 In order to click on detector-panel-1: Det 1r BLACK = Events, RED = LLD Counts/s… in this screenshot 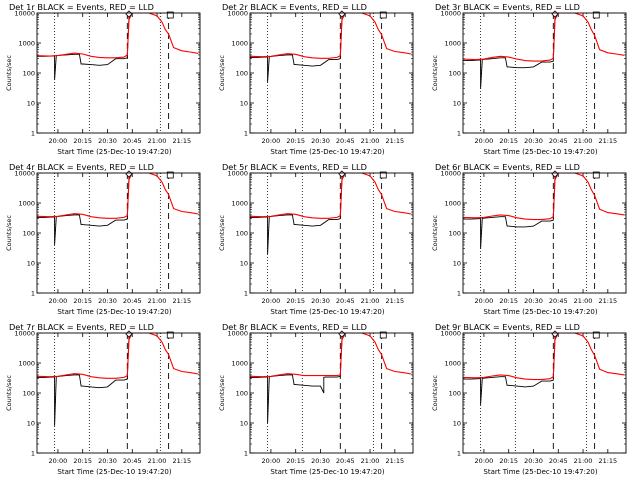, I will do `click(106, 80)`.